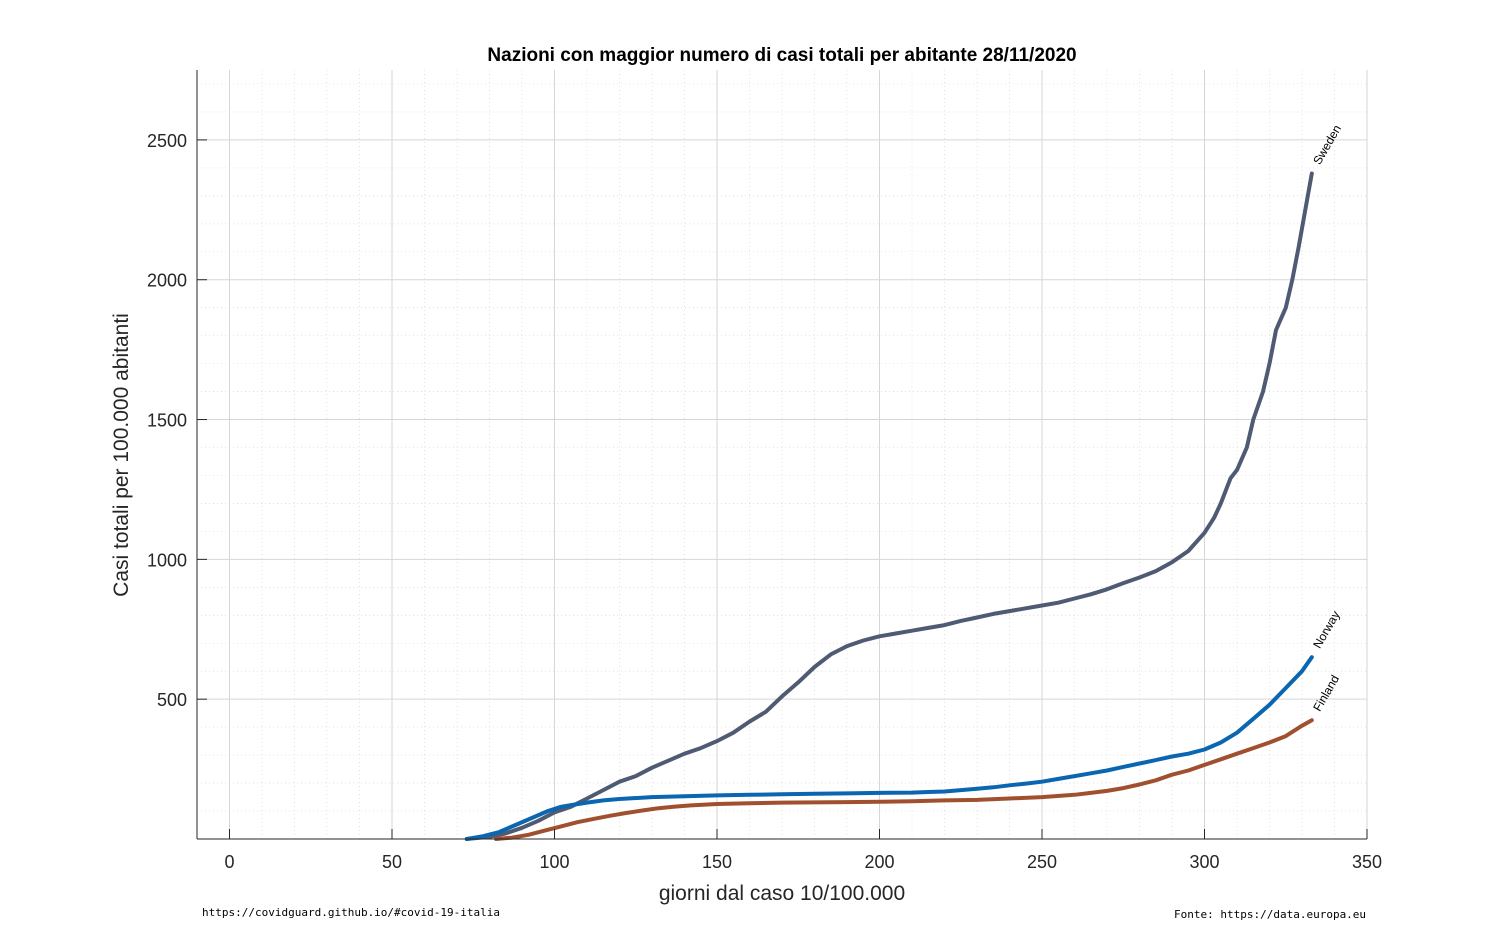  I want to click on y-tick-label: 1000, so click(167, 560).